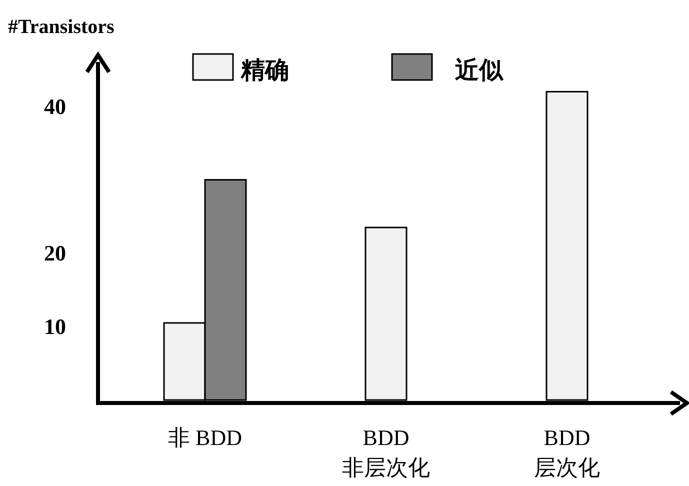  What do you see at coordinates (567, 452) in the screenshot?
I see `x-tick-label: BDD 层次化` at bounding box center [567, 452].